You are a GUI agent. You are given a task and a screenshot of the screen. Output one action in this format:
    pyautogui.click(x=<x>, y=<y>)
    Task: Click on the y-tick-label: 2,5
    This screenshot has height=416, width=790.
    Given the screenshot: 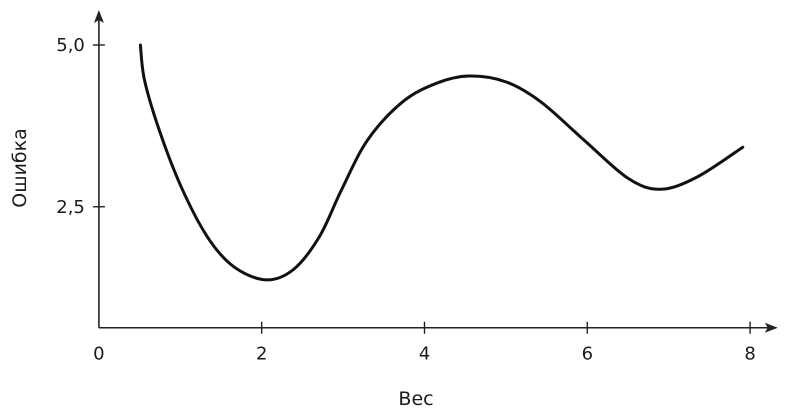 What is the action you would take?
    pyautogui.click(x=70, y=207)
    